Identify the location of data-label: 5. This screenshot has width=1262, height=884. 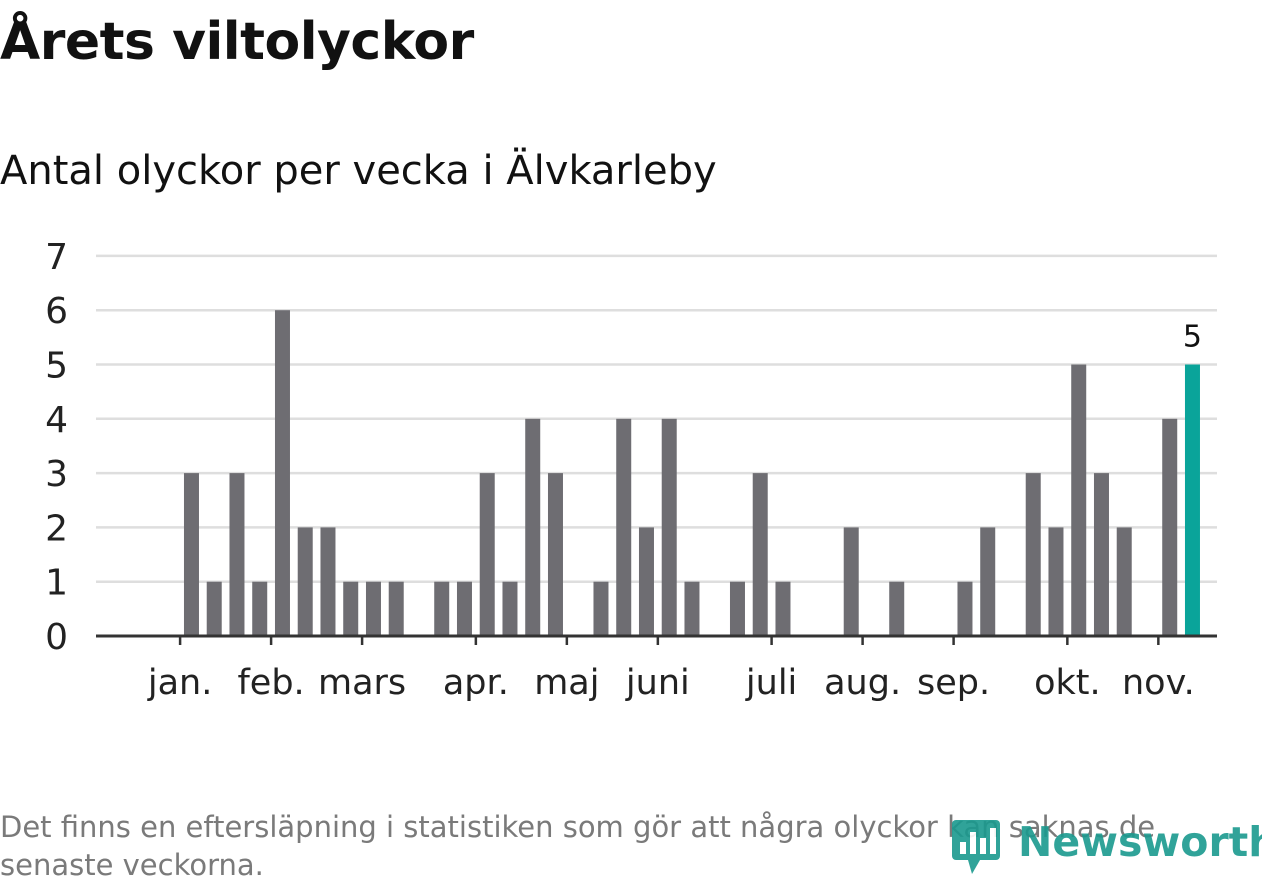
(1192, 337).